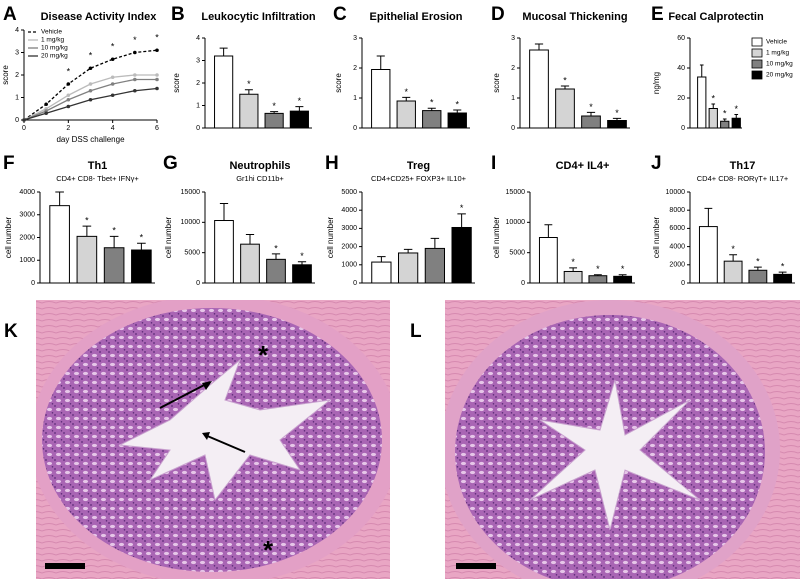 This screenshot has height=579, width=800. Describe the element at coordinates (779, 75) in the screenshot. I see `legend-label: 20 mg/kg` at that location.